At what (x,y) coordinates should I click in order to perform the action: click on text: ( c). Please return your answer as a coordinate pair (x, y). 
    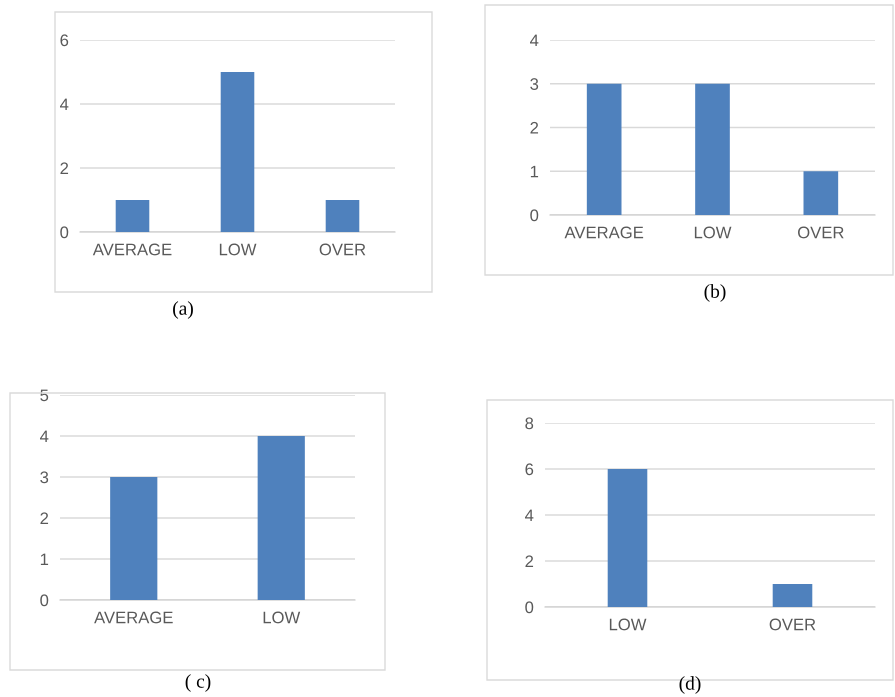
    Looking at the image, I should click on (198, 683).